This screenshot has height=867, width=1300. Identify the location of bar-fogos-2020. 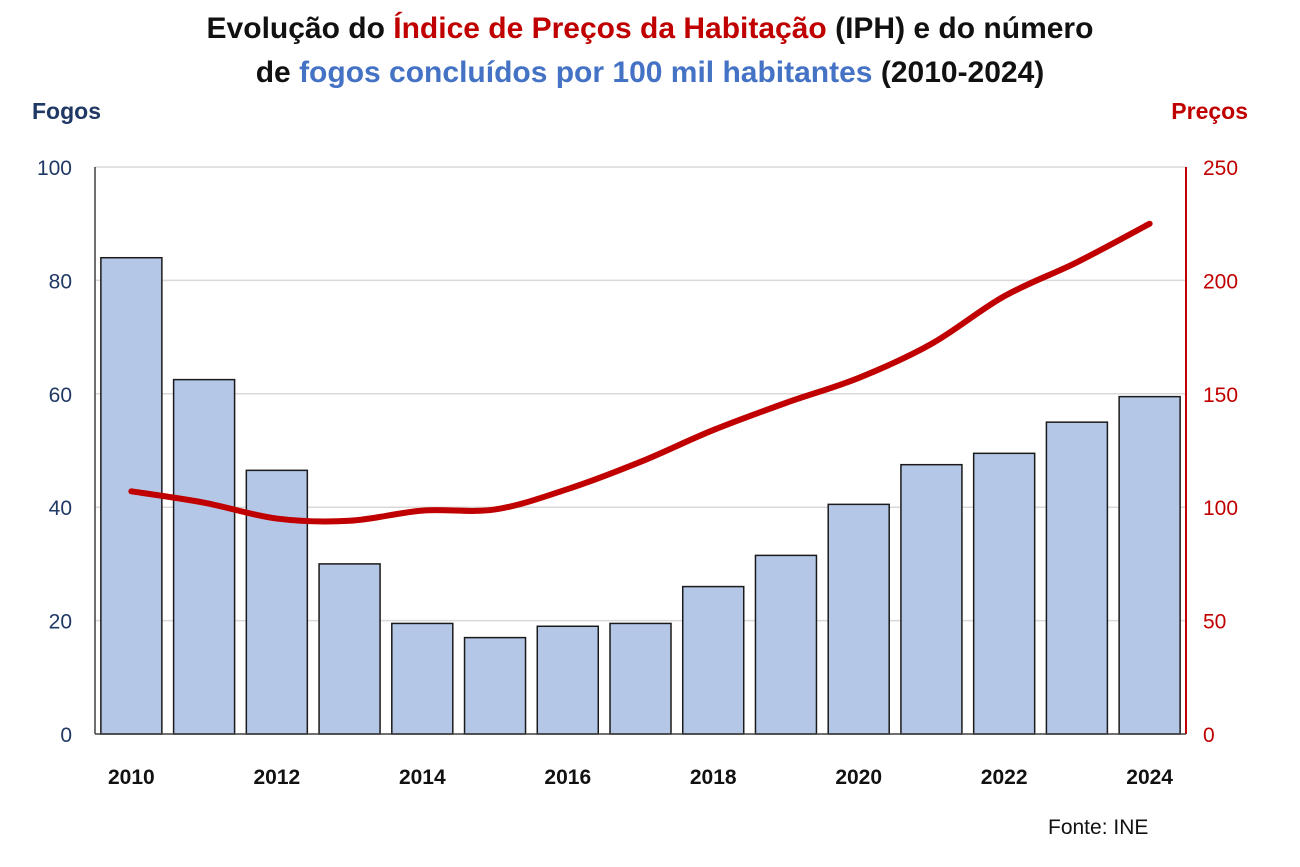
(858, 619).